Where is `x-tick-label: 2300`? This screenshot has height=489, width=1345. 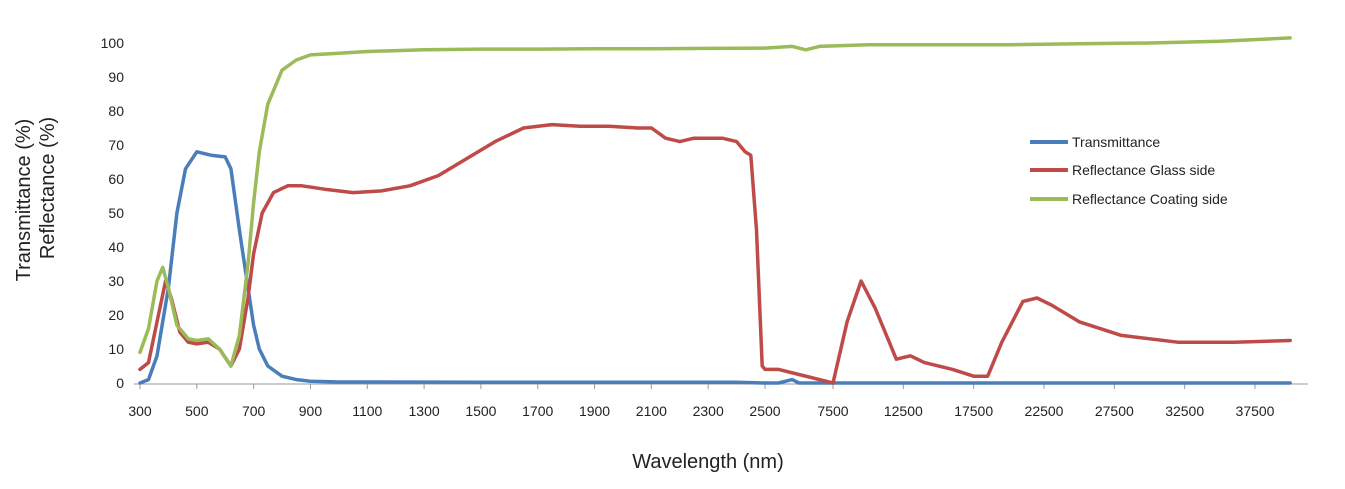
x-tick-label: 2300 is located at coordinates (708, 411).